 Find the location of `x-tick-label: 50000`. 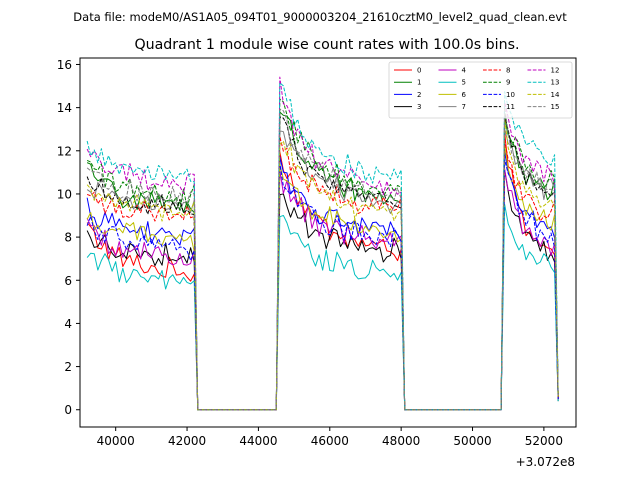

x-tick-label: 50000 is located at coordinates (472, 441).